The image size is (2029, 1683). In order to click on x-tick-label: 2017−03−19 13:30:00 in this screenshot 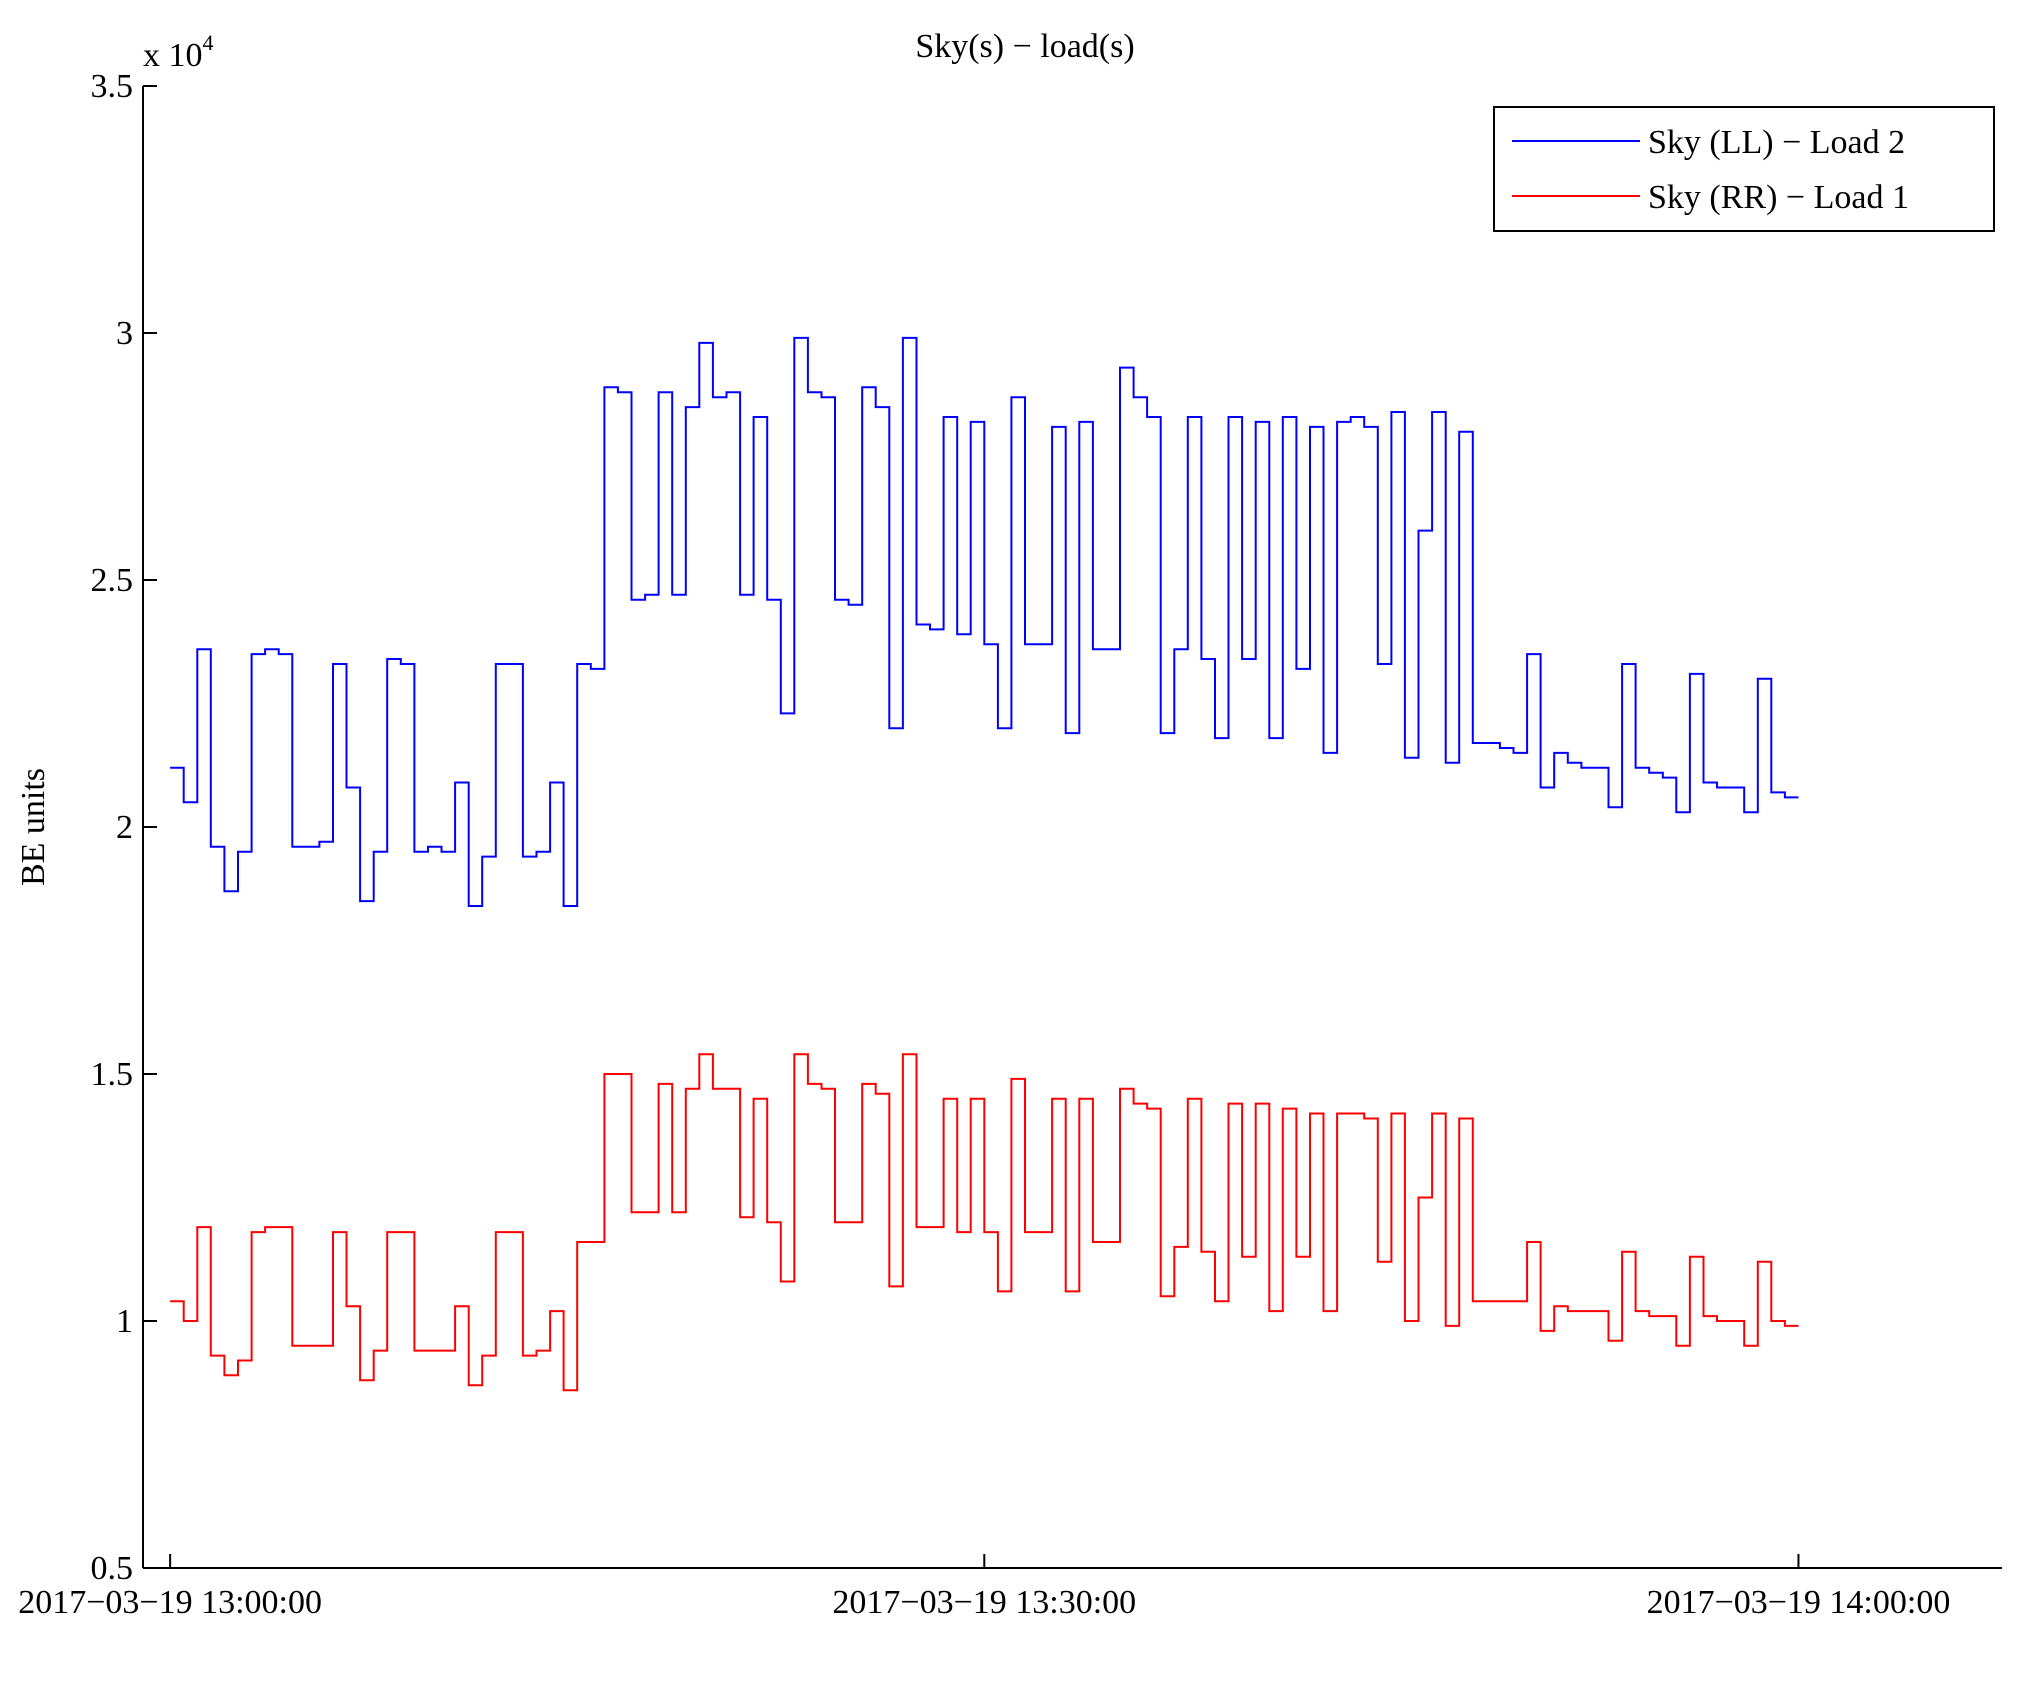, I will do `click(984, 1602)`.